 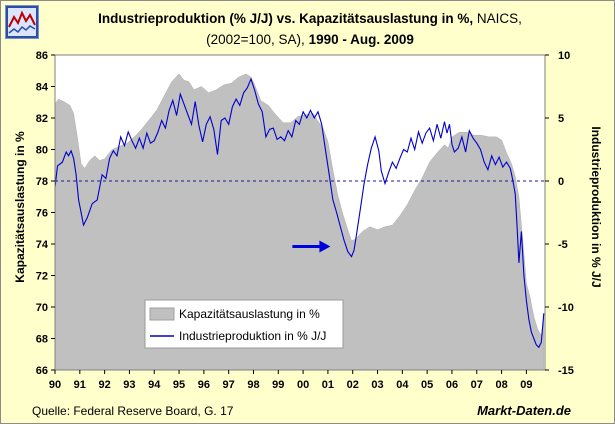 I want to click on x-tick-label: 07, so click(x=477, y=385).